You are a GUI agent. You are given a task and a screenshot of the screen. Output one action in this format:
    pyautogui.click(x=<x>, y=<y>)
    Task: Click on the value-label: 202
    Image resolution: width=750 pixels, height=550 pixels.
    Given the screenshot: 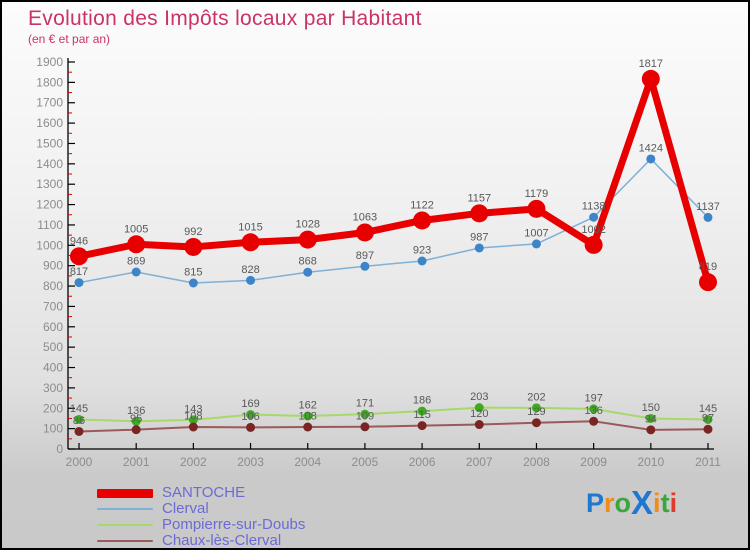 What is the action you would take?
    pyautogui.click(x=536, y=397)
    